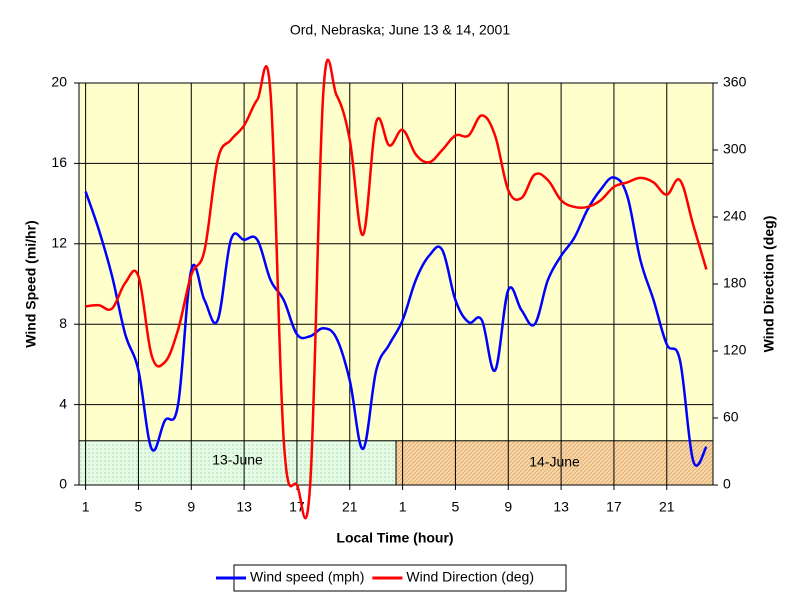  What do you see at coordinates (307, 577) in the screenshot?
I see `legend-label: Wind speed (mph)` at bounding box center [307, 577].